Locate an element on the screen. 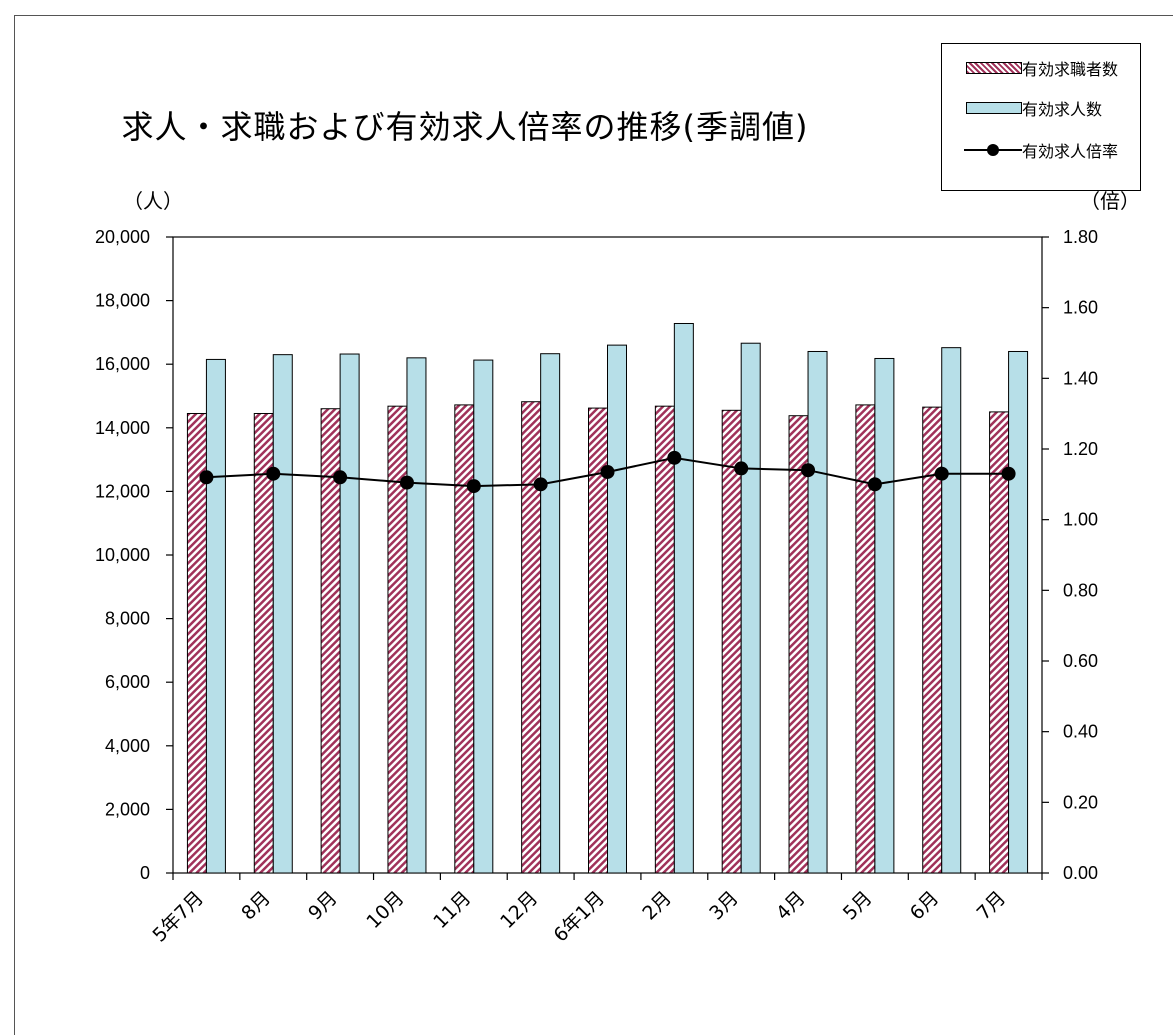 The width and height of the screenshot is (1173, 1035). y-right-unit-label: （倍） is located at coordinates (1110, 201).